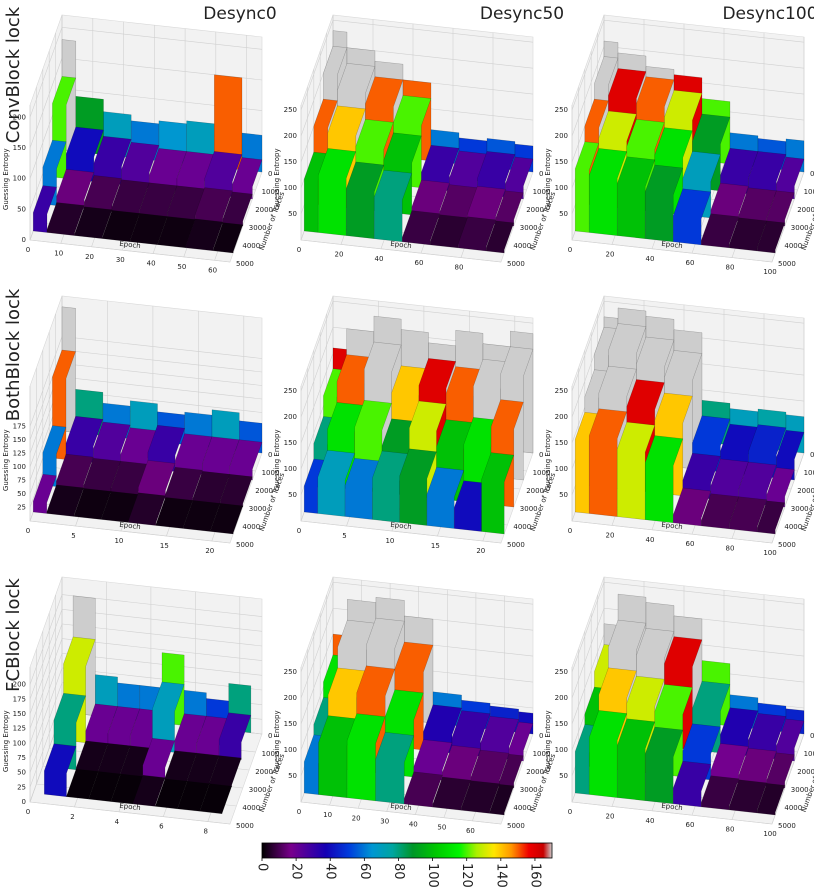 The image size is (814, 892). Describe the element at coordinates (262, 867) in the screenshot. I see `colorbar-tick-label: 0` at that location.